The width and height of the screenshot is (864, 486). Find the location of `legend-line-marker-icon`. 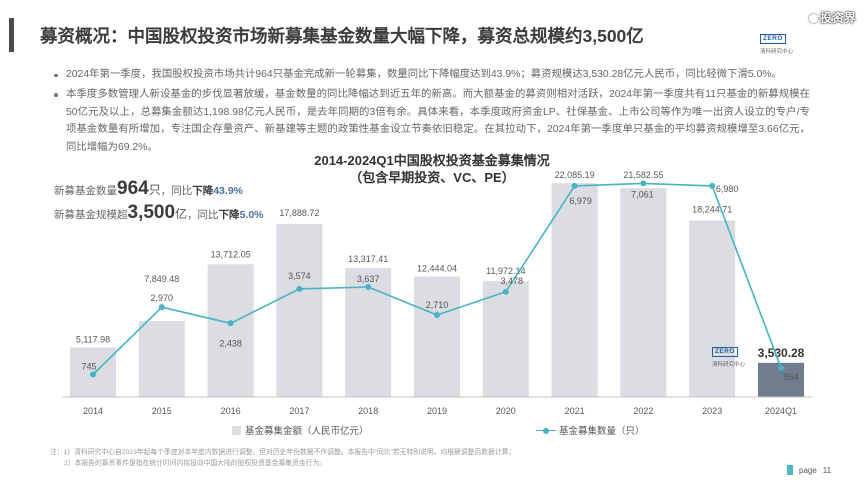

legend-line-marker-icon is located at coordinates (546, 430).